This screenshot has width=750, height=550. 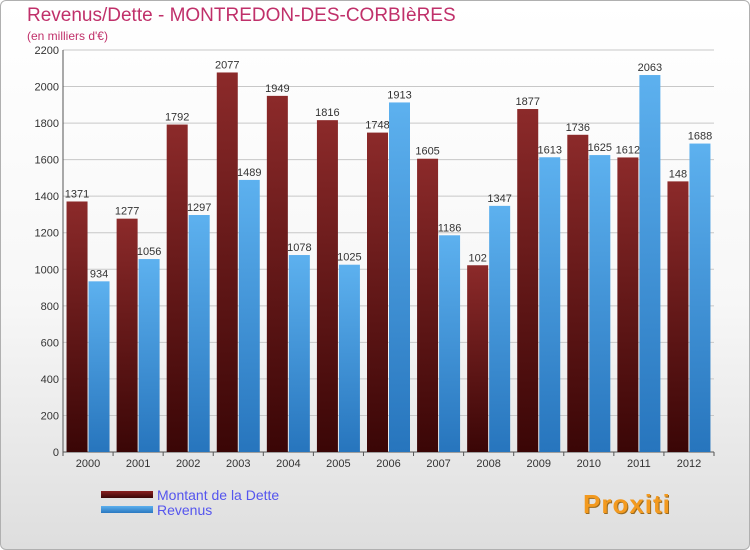 What do you see at coordinates (47, 161) in the screenshot?
I see `y-tick-label: 1600` at bounding box center [47, 161].